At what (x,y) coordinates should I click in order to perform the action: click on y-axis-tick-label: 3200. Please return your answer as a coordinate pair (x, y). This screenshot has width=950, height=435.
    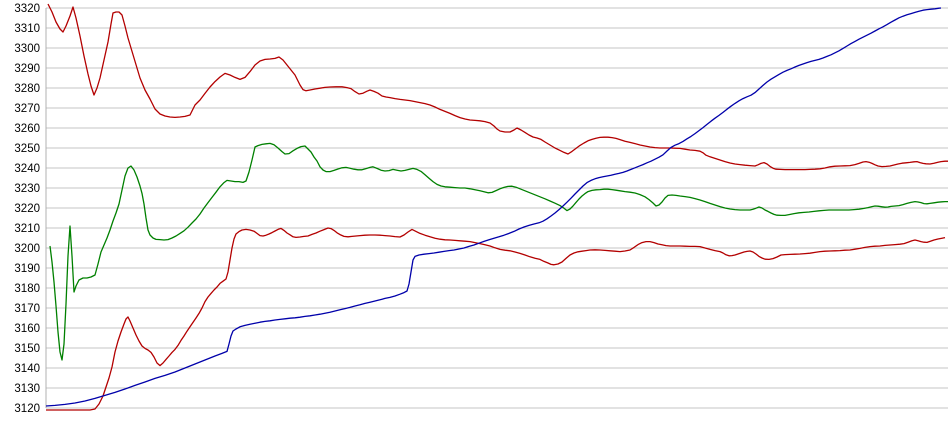
    Looking at the image, I should click on (27, 249).